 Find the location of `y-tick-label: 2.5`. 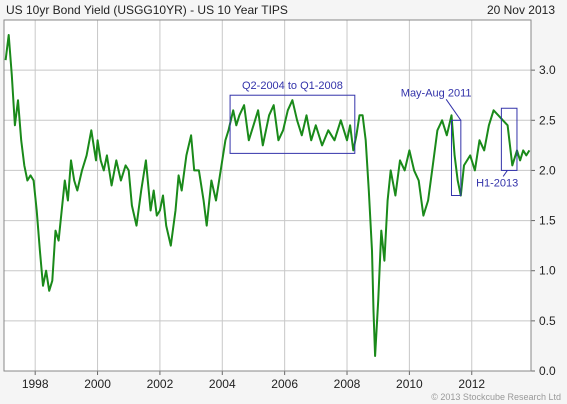

y-tick-label: 2.5 is located at coordinates (547, 120).